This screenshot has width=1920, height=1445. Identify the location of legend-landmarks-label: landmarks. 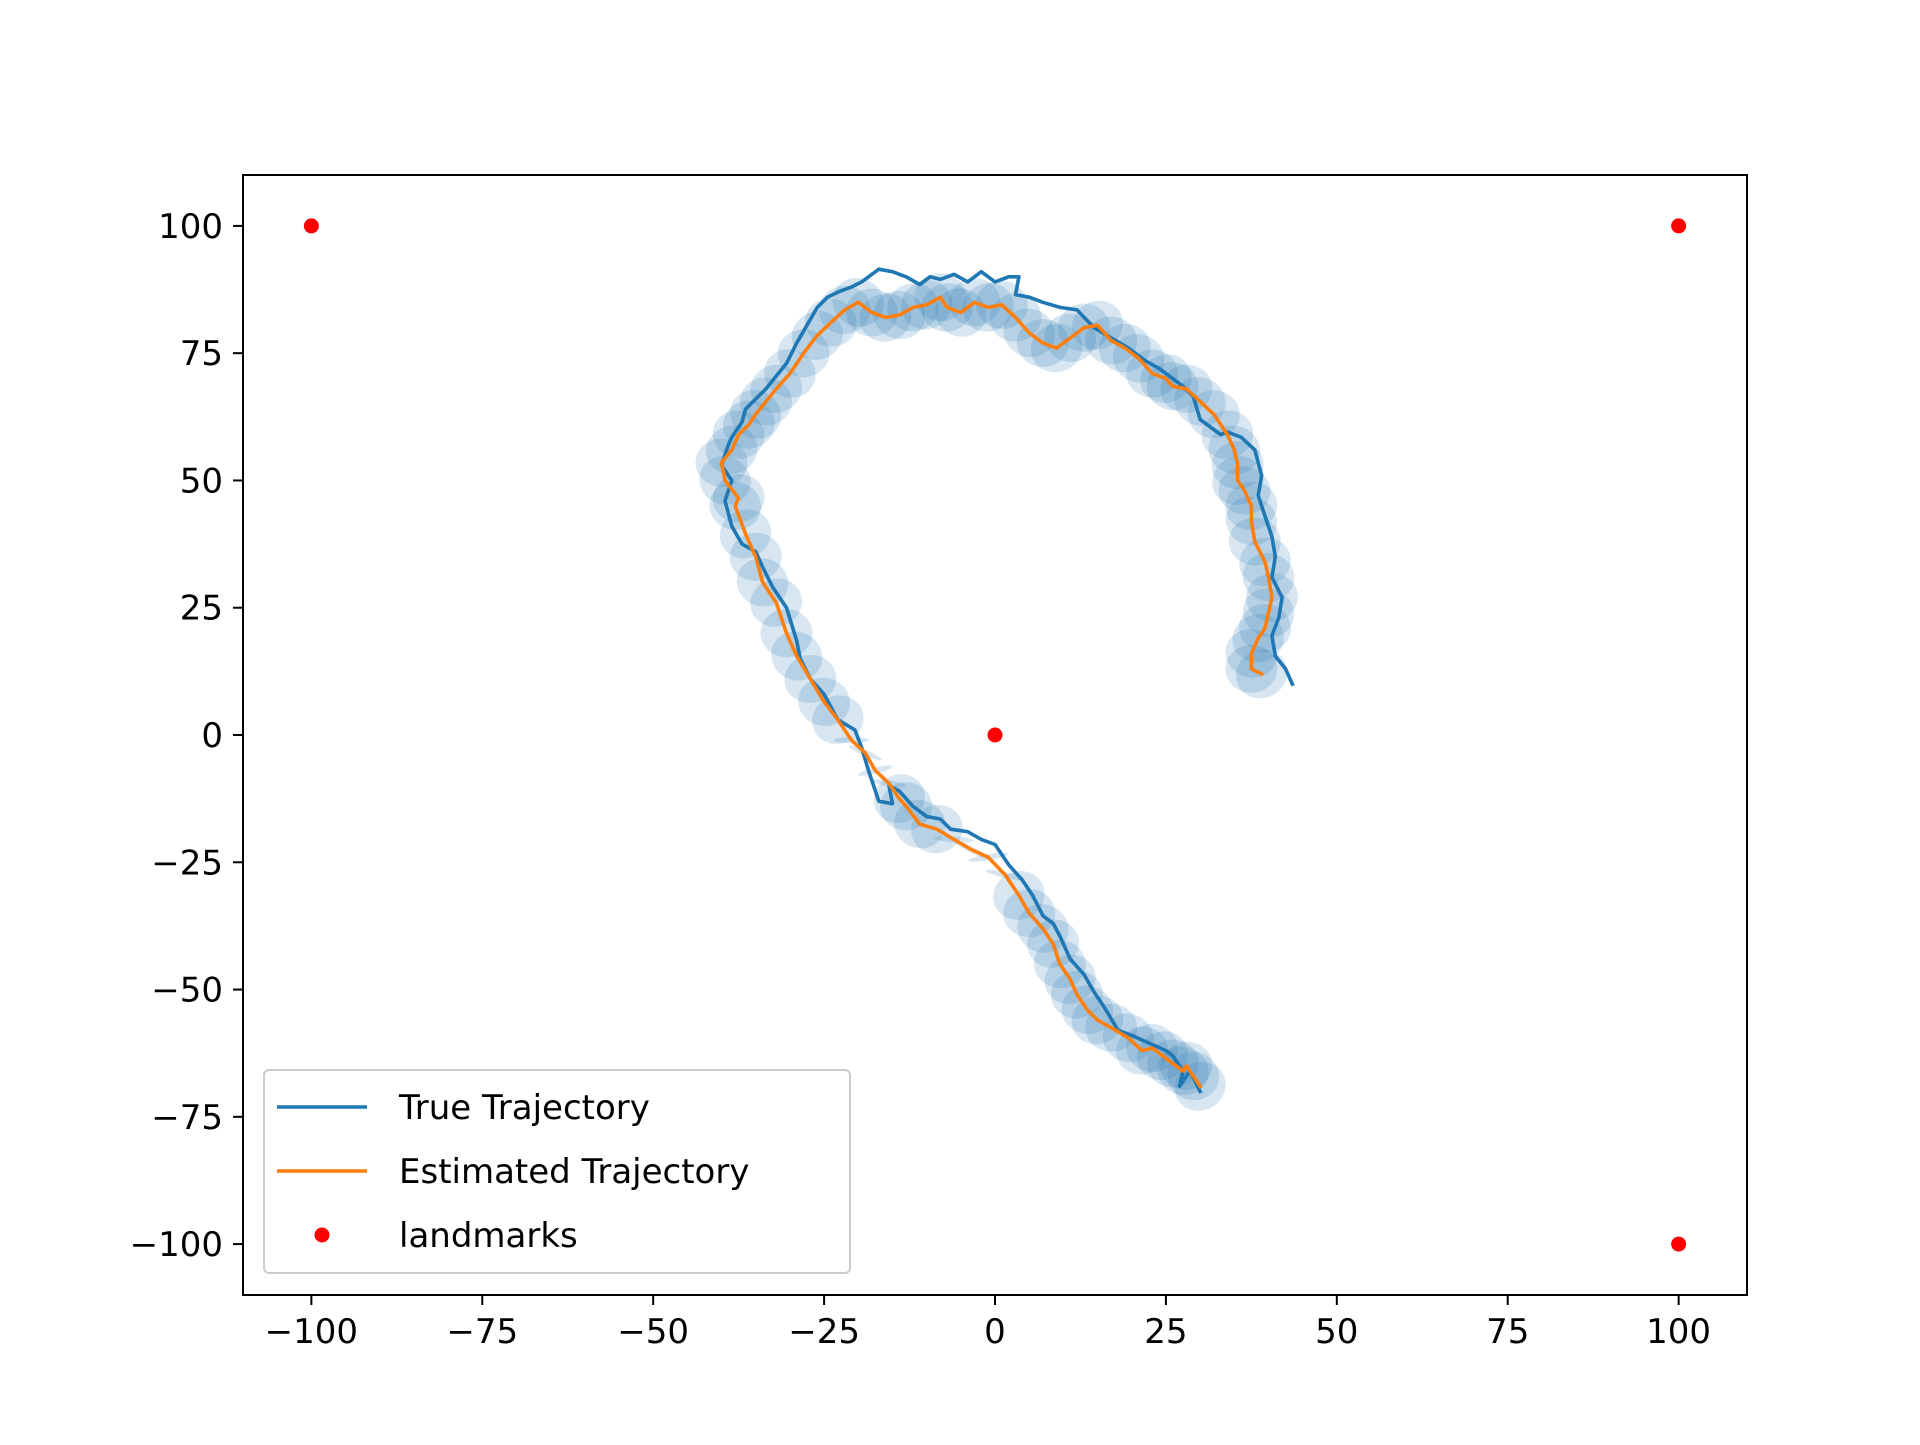
(488, 1236).